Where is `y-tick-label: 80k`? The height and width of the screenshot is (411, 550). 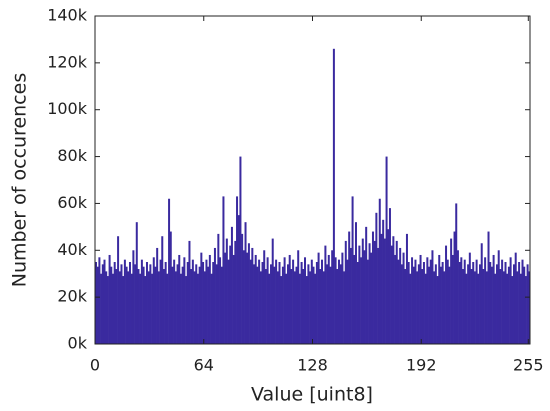 y-tick-label: 80k is located at coordinates (72, 155).